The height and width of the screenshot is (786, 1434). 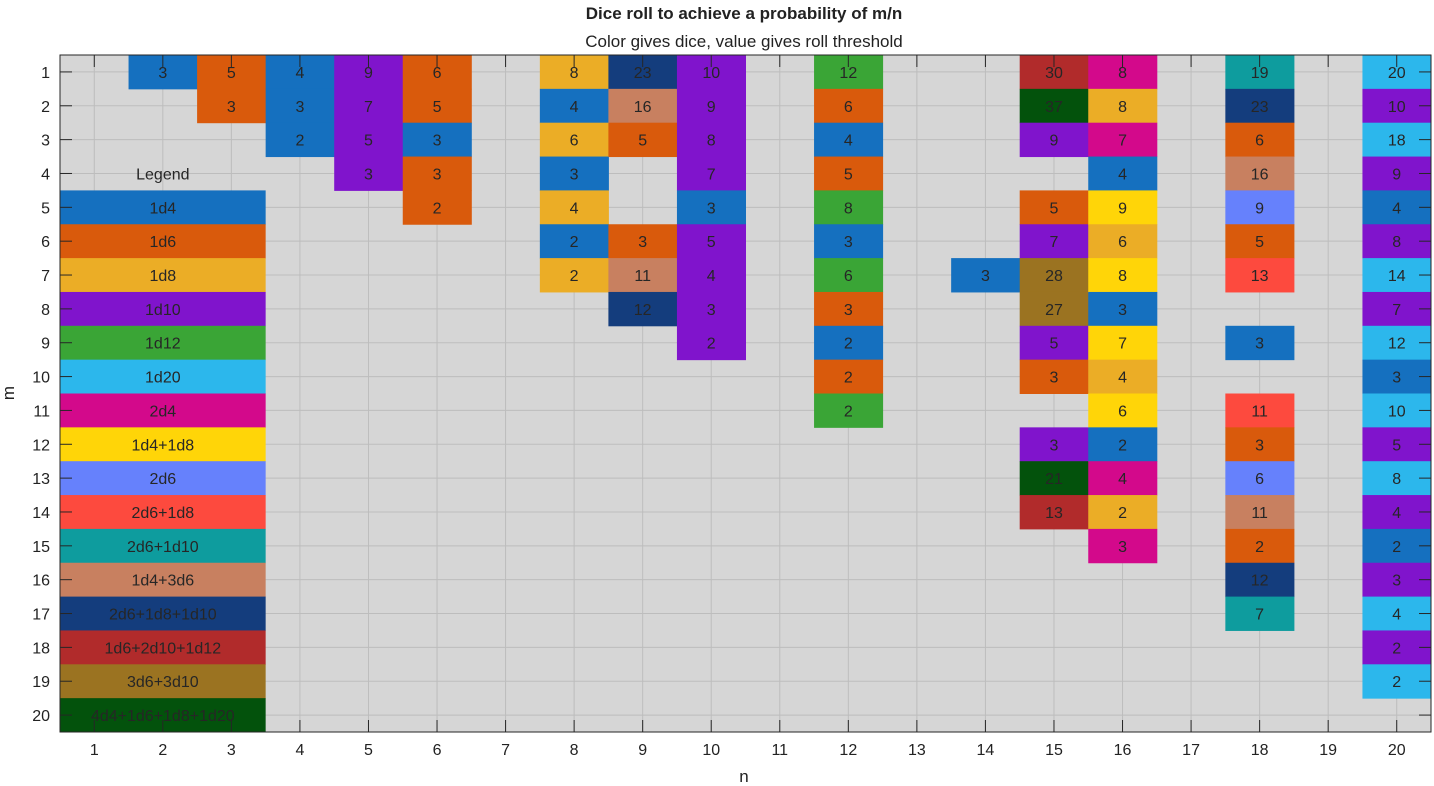 I want to click on legend-entry-label: 1d4, so click(x=162, y=208).